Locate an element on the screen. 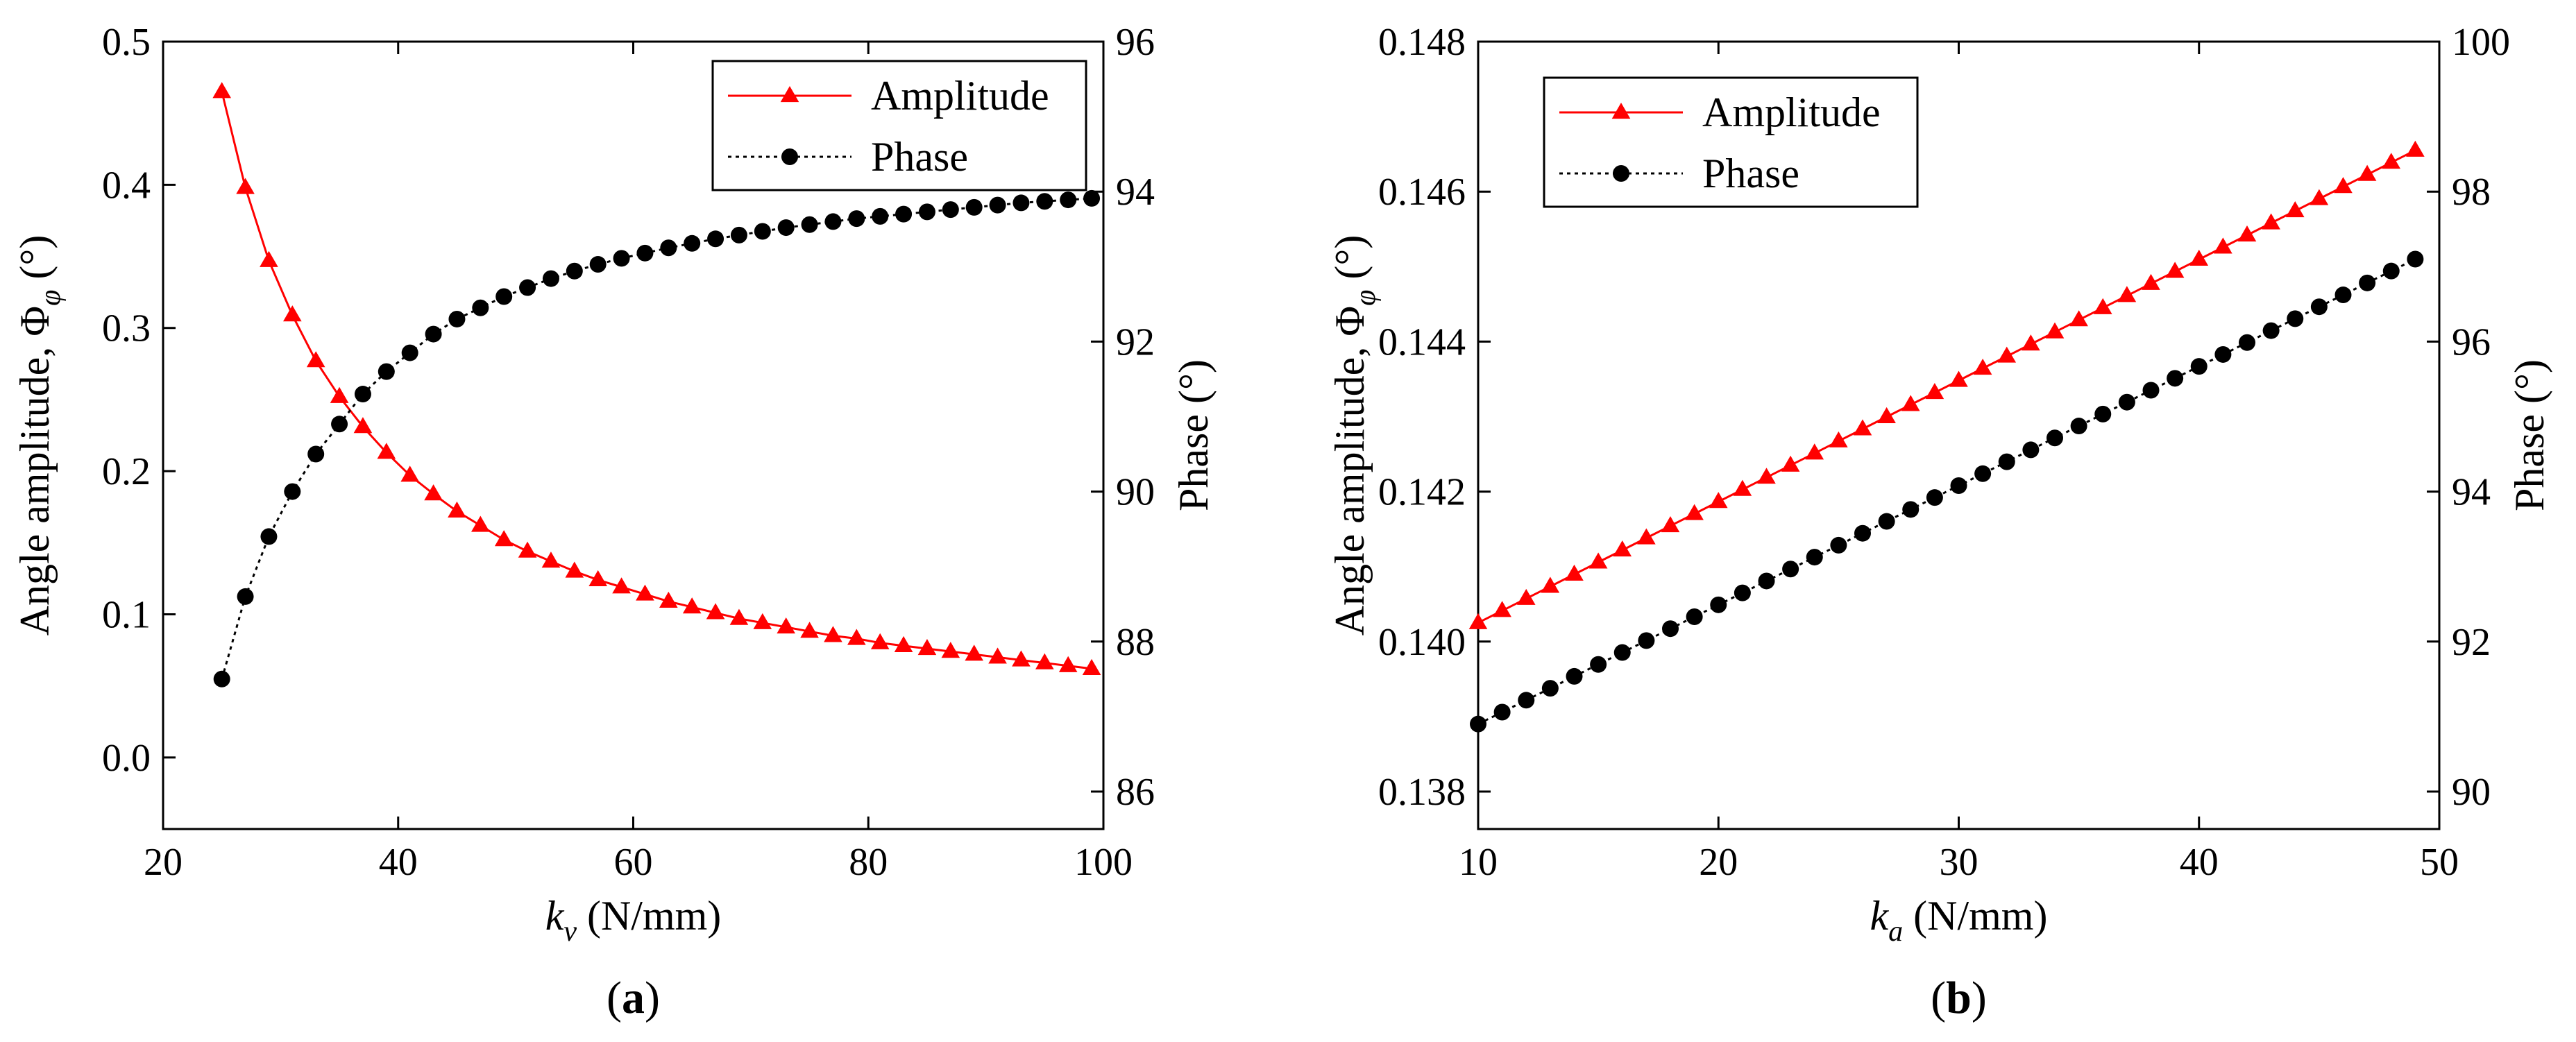  y-left-tick-label: 0.144 is located at coordinates (1422, 342).